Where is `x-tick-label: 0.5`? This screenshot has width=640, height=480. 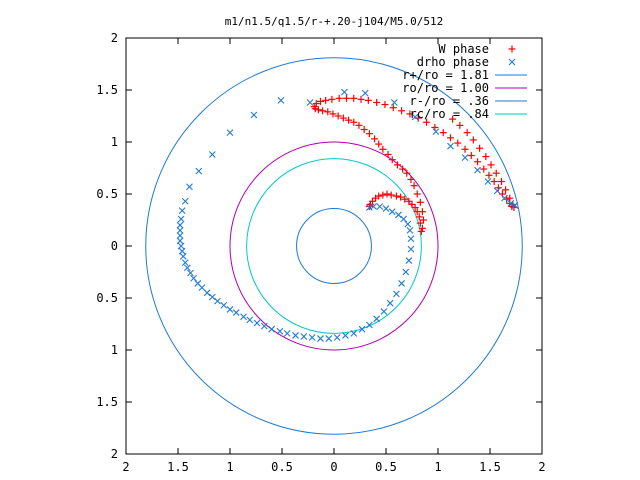
x-tick-label: 0.5 is located at coordinates (386, 467).